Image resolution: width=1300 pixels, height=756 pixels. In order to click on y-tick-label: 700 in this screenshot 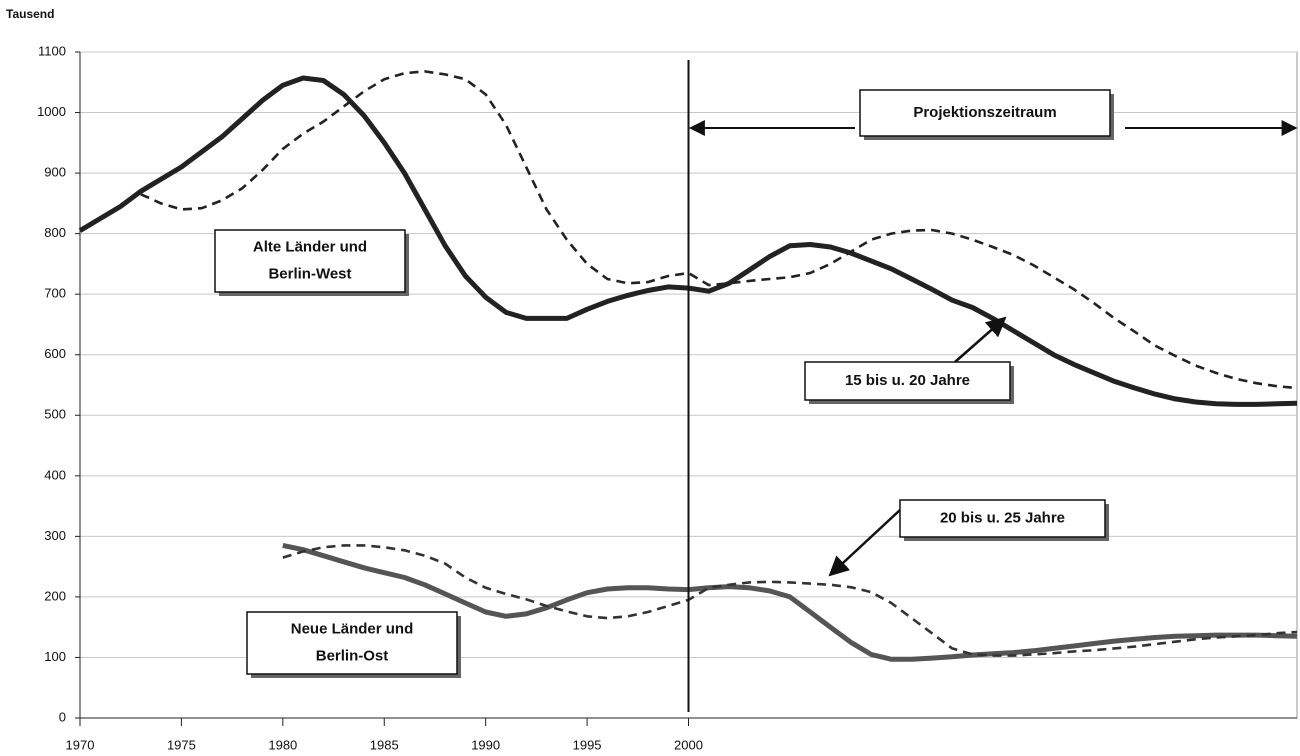, I will do `click(55, 293)`.